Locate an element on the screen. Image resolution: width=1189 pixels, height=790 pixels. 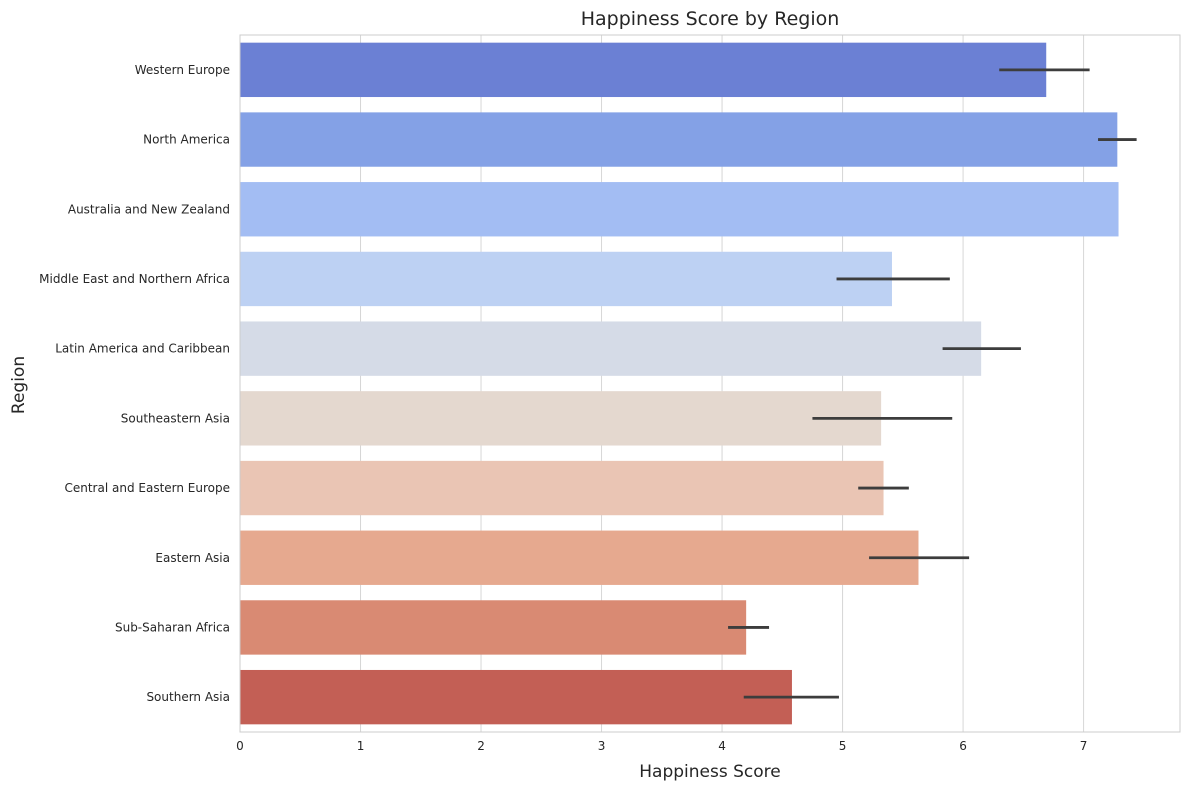
y-tick-label: North America is located at coordinates (186, 140).